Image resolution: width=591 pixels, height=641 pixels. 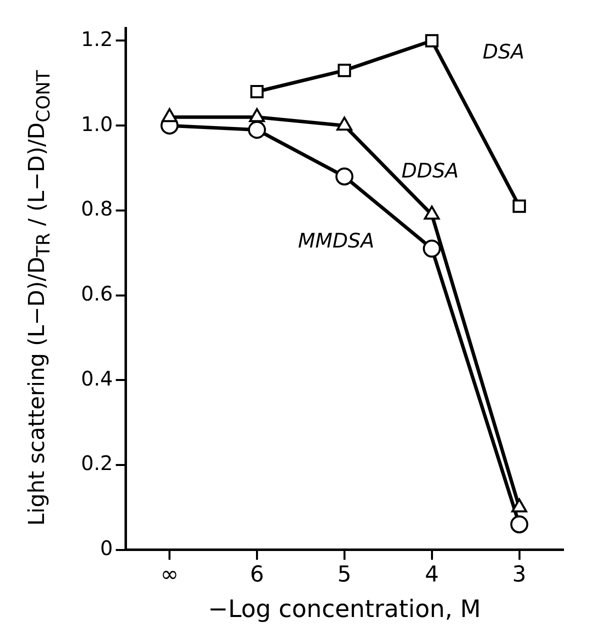 I want to click on series-label: DSA, so click(x=503, y=52).